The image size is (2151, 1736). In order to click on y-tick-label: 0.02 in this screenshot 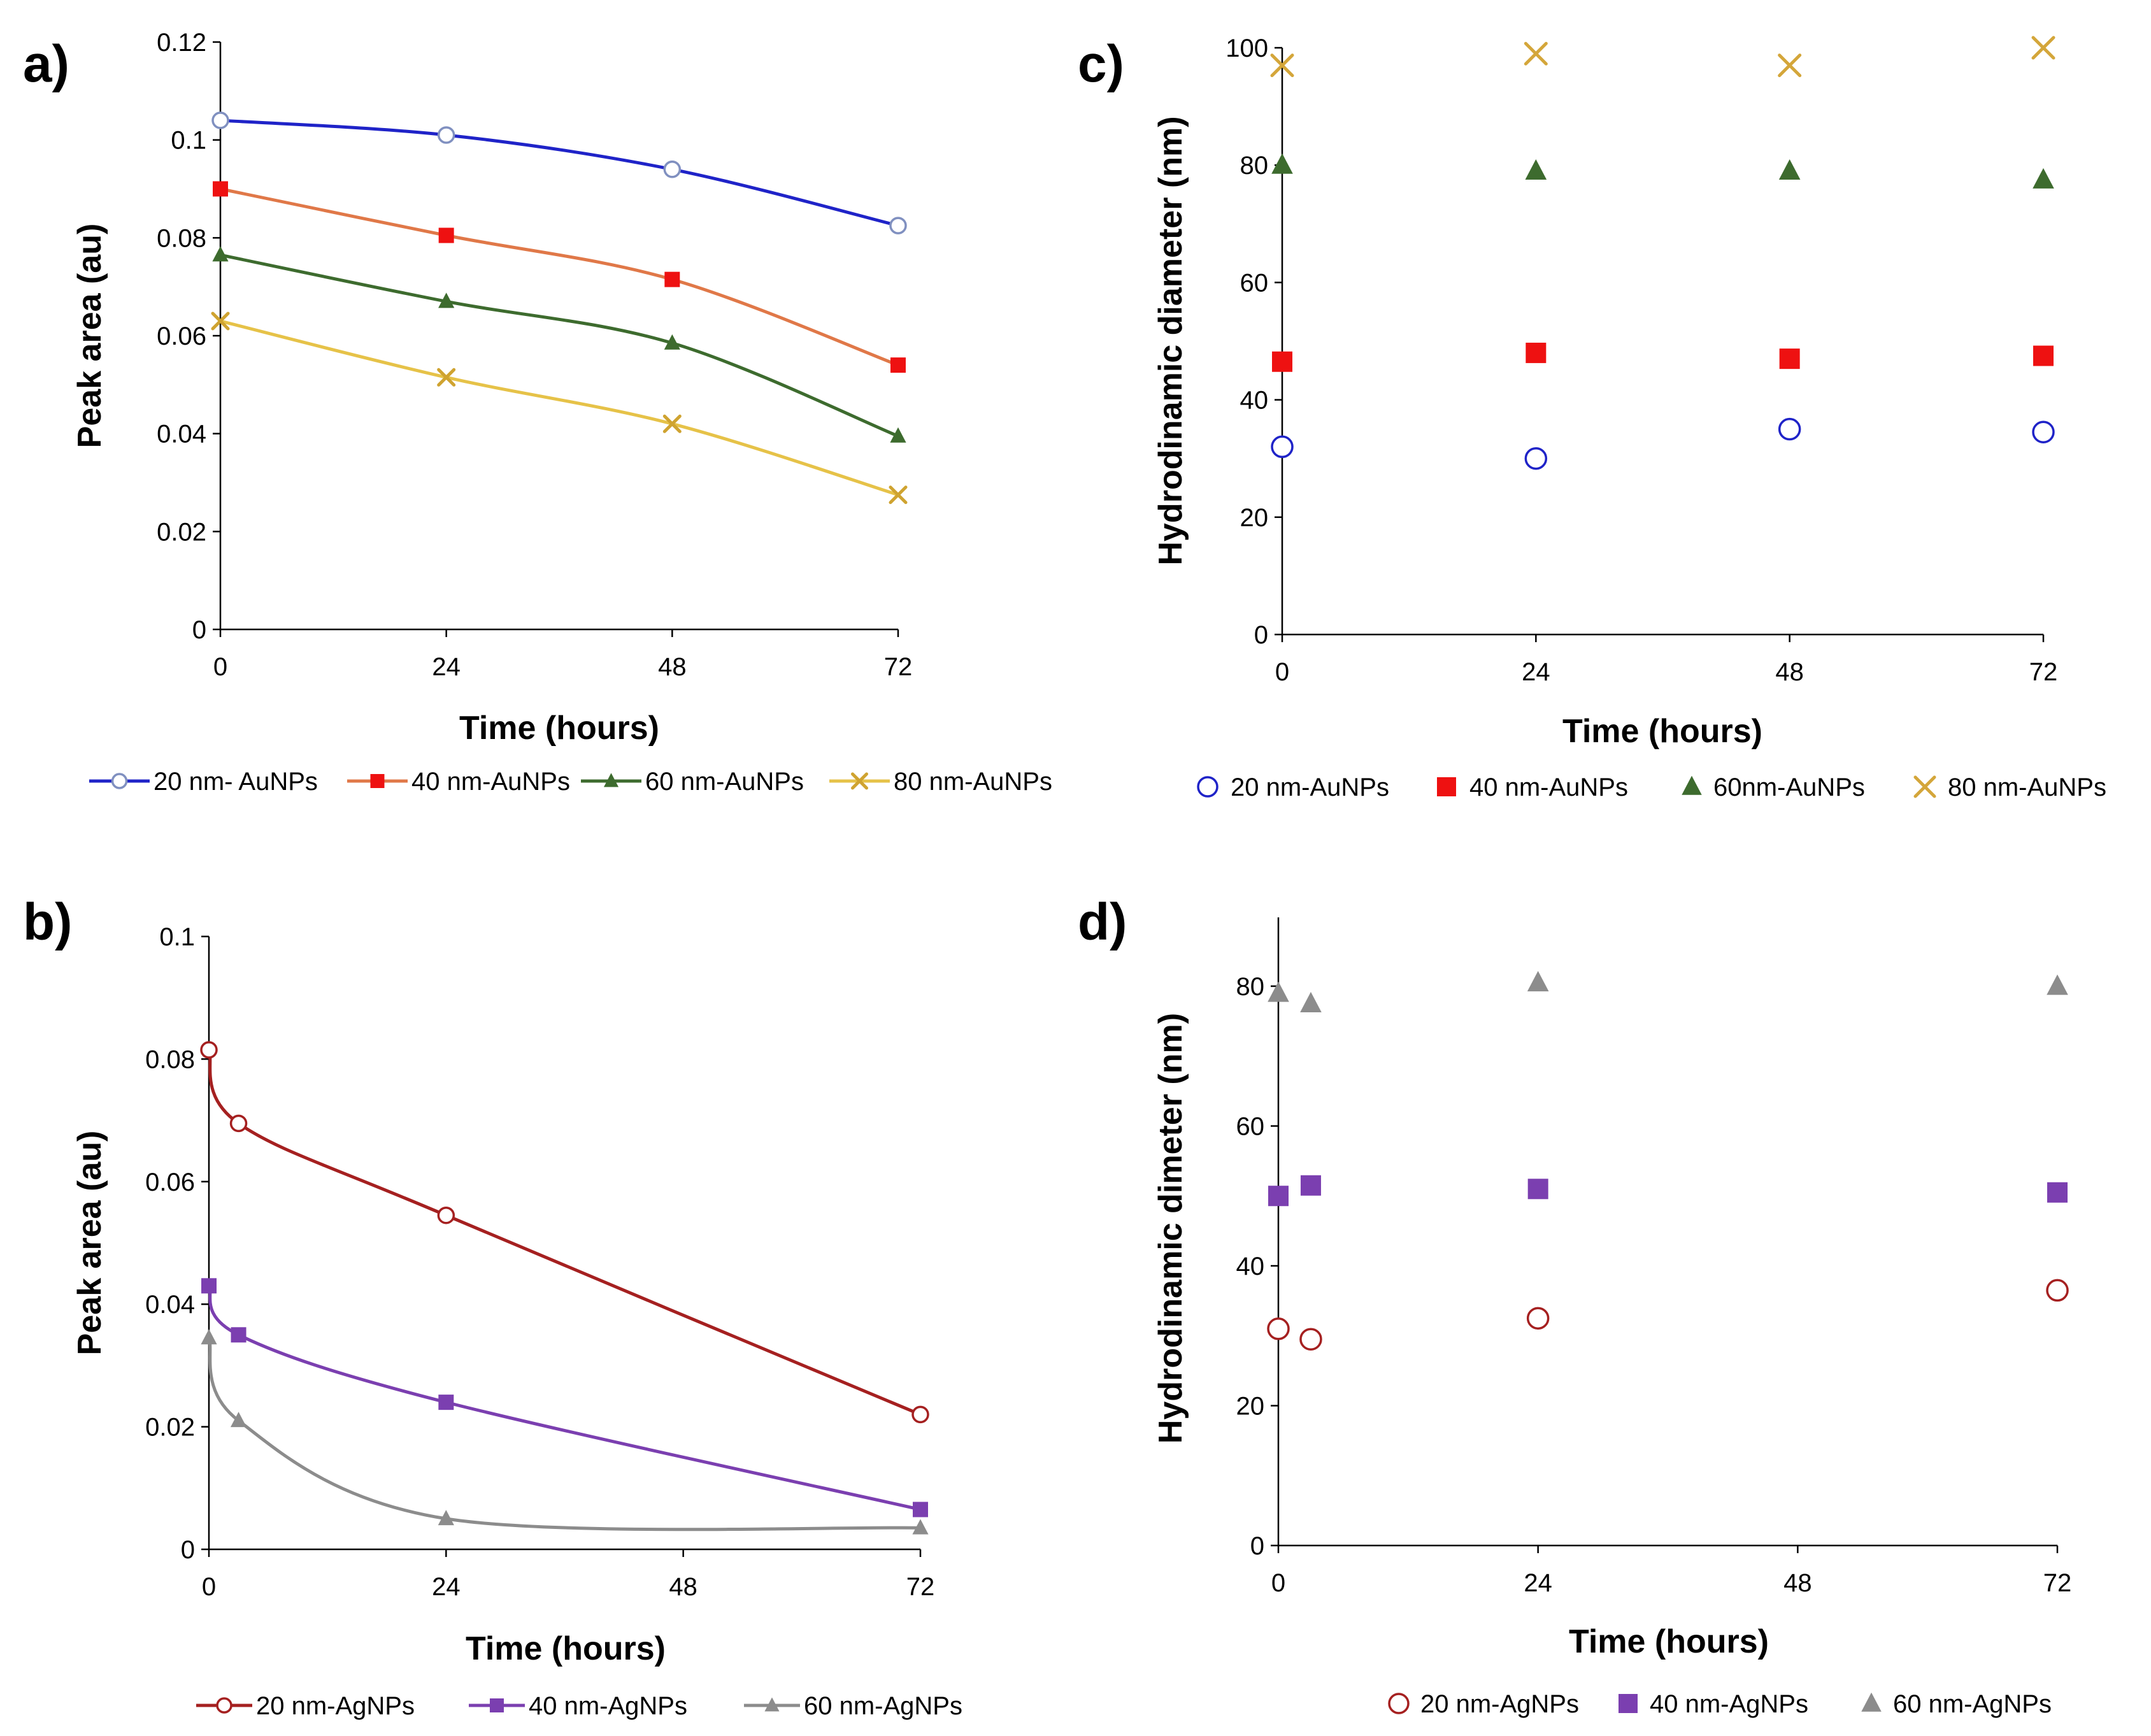, I will do `click(181, 532)`.